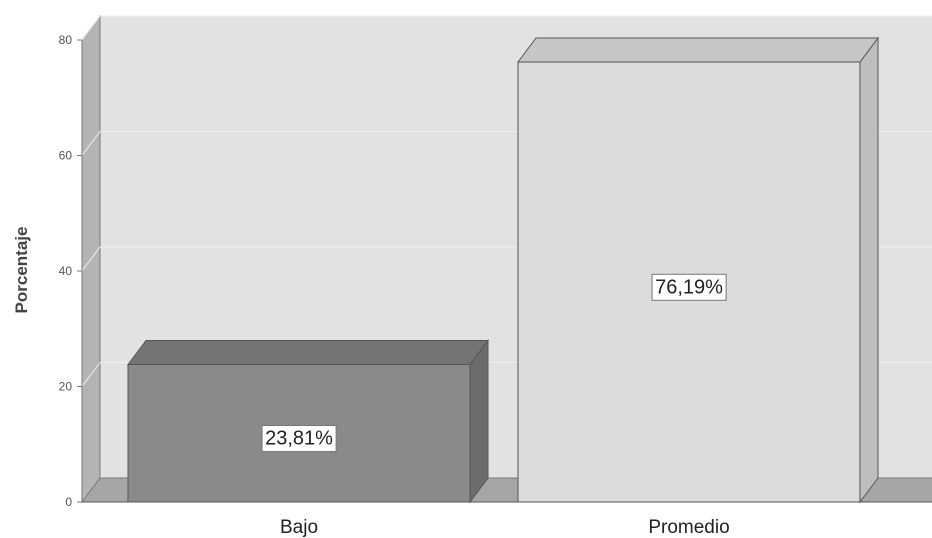 Image resolution: width=932 pixels, height=538 pixels. I want to click on x-category-label: Bajo, so click(299, 527).